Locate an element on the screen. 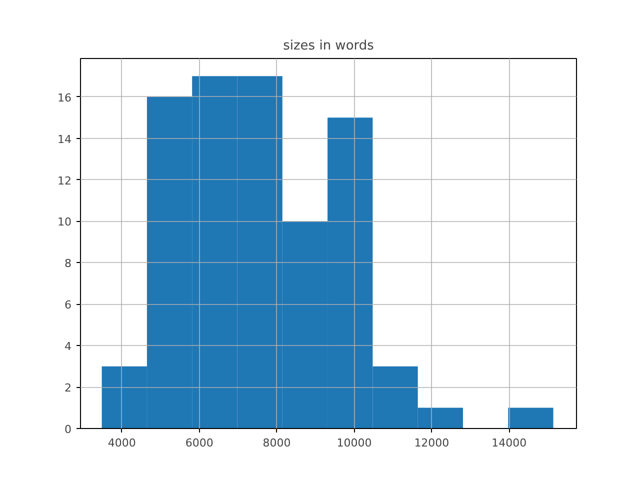 This screenshot has height=480, width=640. x-tick-label: 8000 is located at coordinates (276, 443).